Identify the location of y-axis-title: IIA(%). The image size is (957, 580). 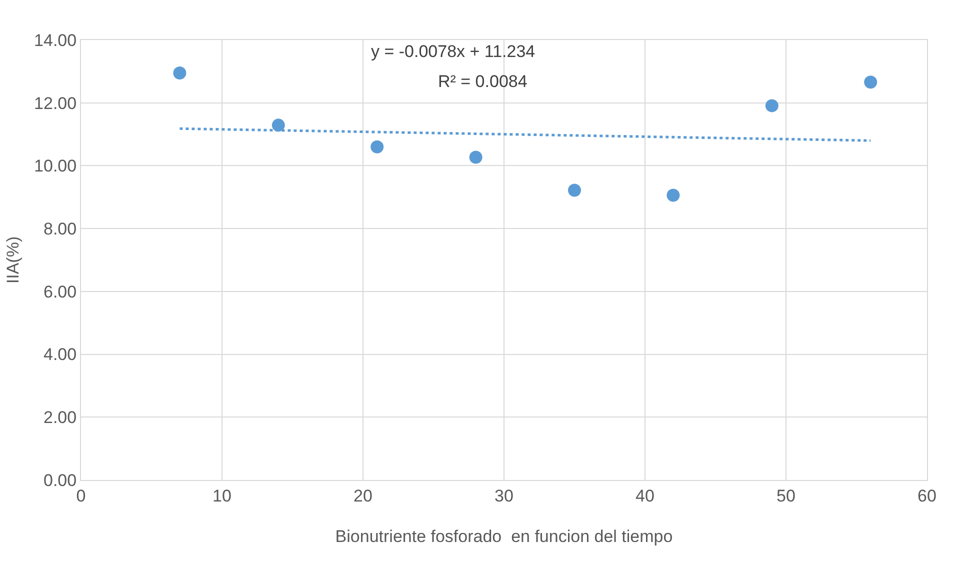
(13, 260).